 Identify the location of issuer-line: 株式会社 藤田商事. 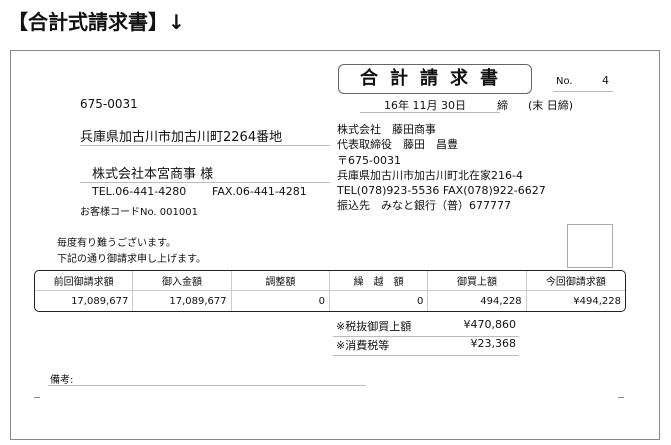
(386, 129).